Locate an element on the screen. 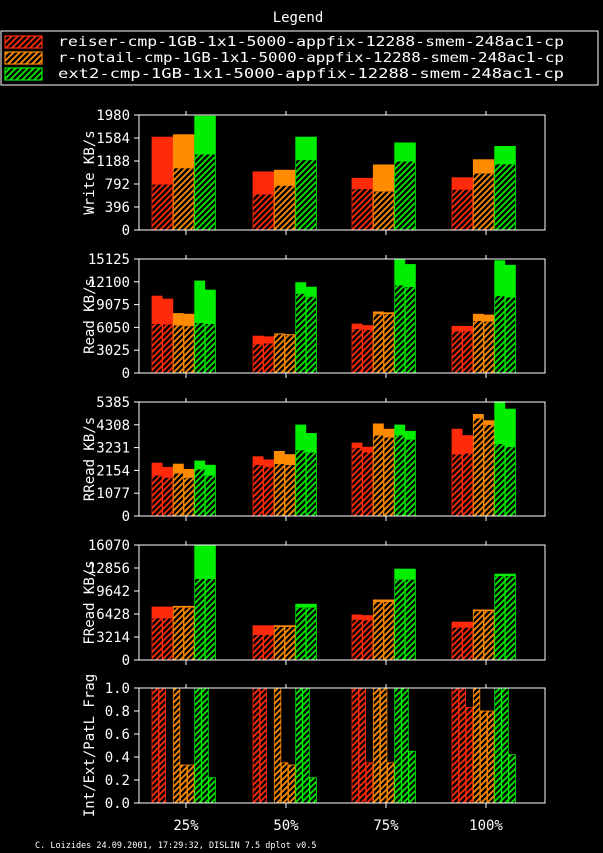 This screenshot has width=603, height=853. y-tick-label: 3214 is located at coordinates (113, 638).